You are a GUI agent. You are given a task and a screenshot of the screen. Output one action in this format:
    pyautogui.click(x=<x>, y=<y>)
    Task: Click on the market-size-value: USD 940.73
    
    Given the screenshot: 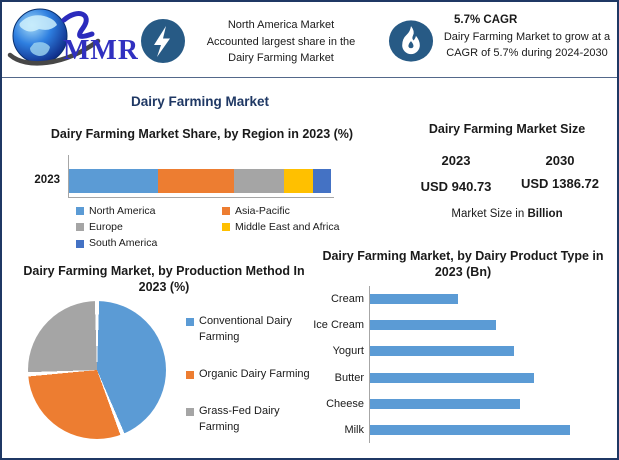 What is the action you would take?
    pyautogui.click(x=456, y=186)
    